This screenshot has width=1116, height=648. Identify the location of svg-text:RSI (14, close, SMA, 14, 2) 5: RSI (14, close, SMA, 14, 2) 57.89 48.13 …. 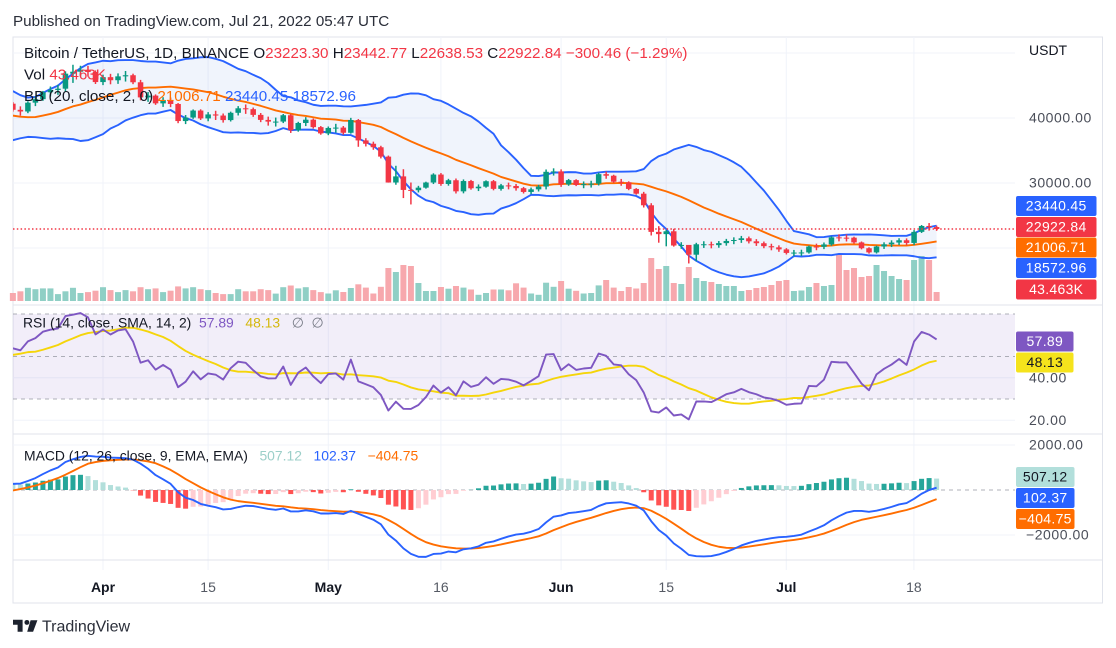
(173, 323).